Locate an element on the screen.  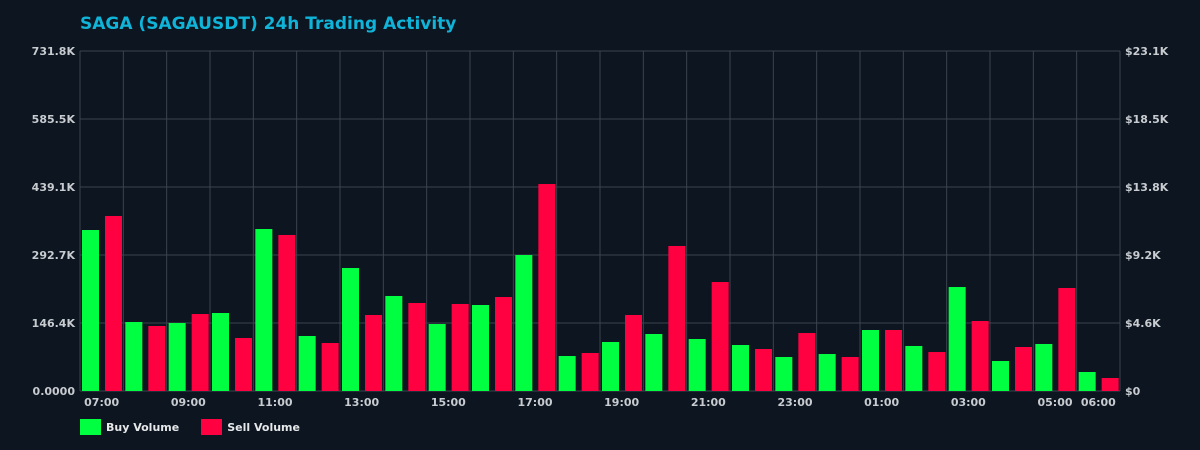
x-tick: 01:00 is located at coordinates (881, 402).